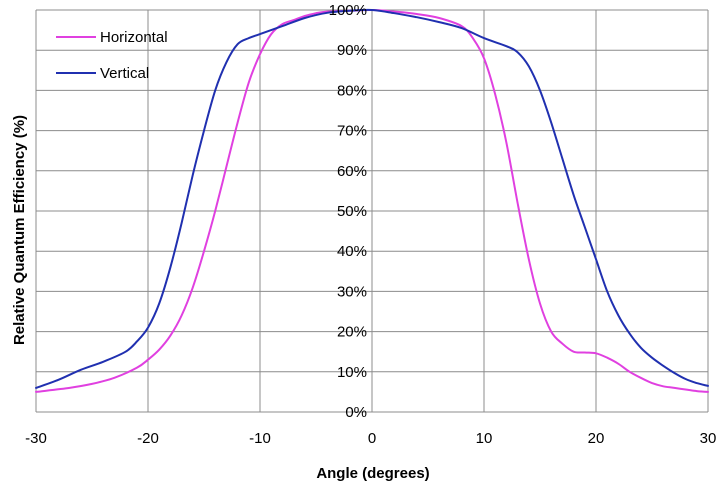 Image resolution: width=720 pixels, height=489 pixels. What do you see at coordinates (352, 131) in the screenshot?
I see `y-tick-label-7: 70%` at bounding box center [352, 131].